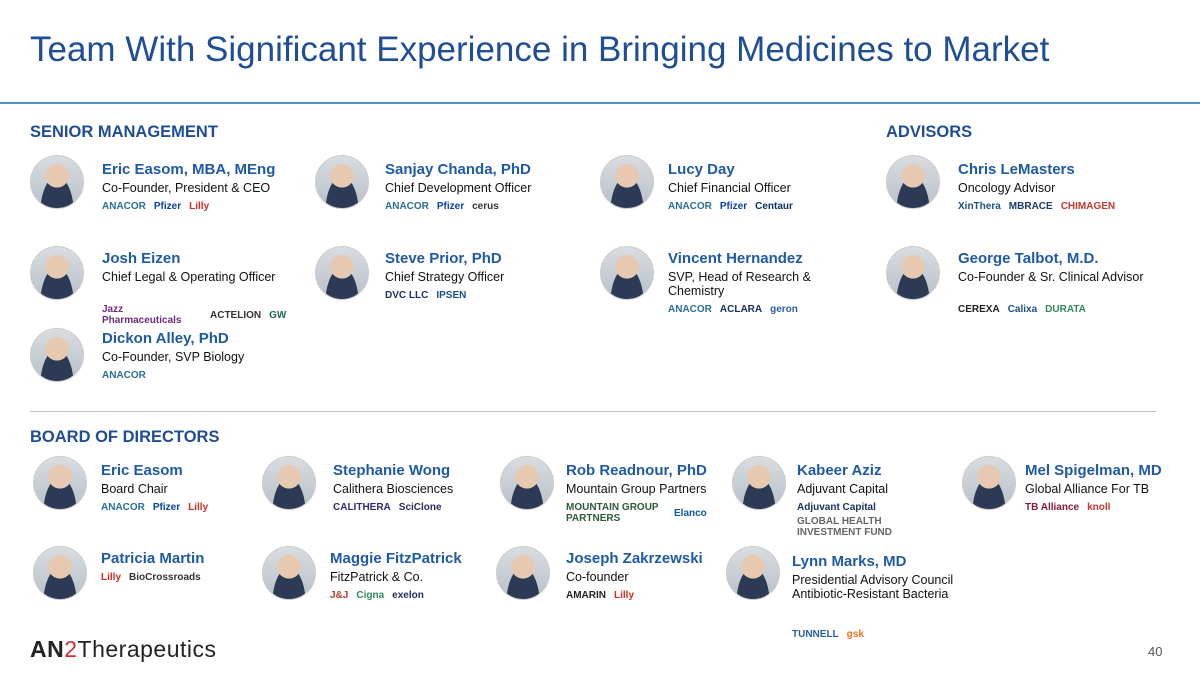 The image size is (1200, 675). I want to click on person-role: Chief Legal & Operating Officer, so click(189, 277).